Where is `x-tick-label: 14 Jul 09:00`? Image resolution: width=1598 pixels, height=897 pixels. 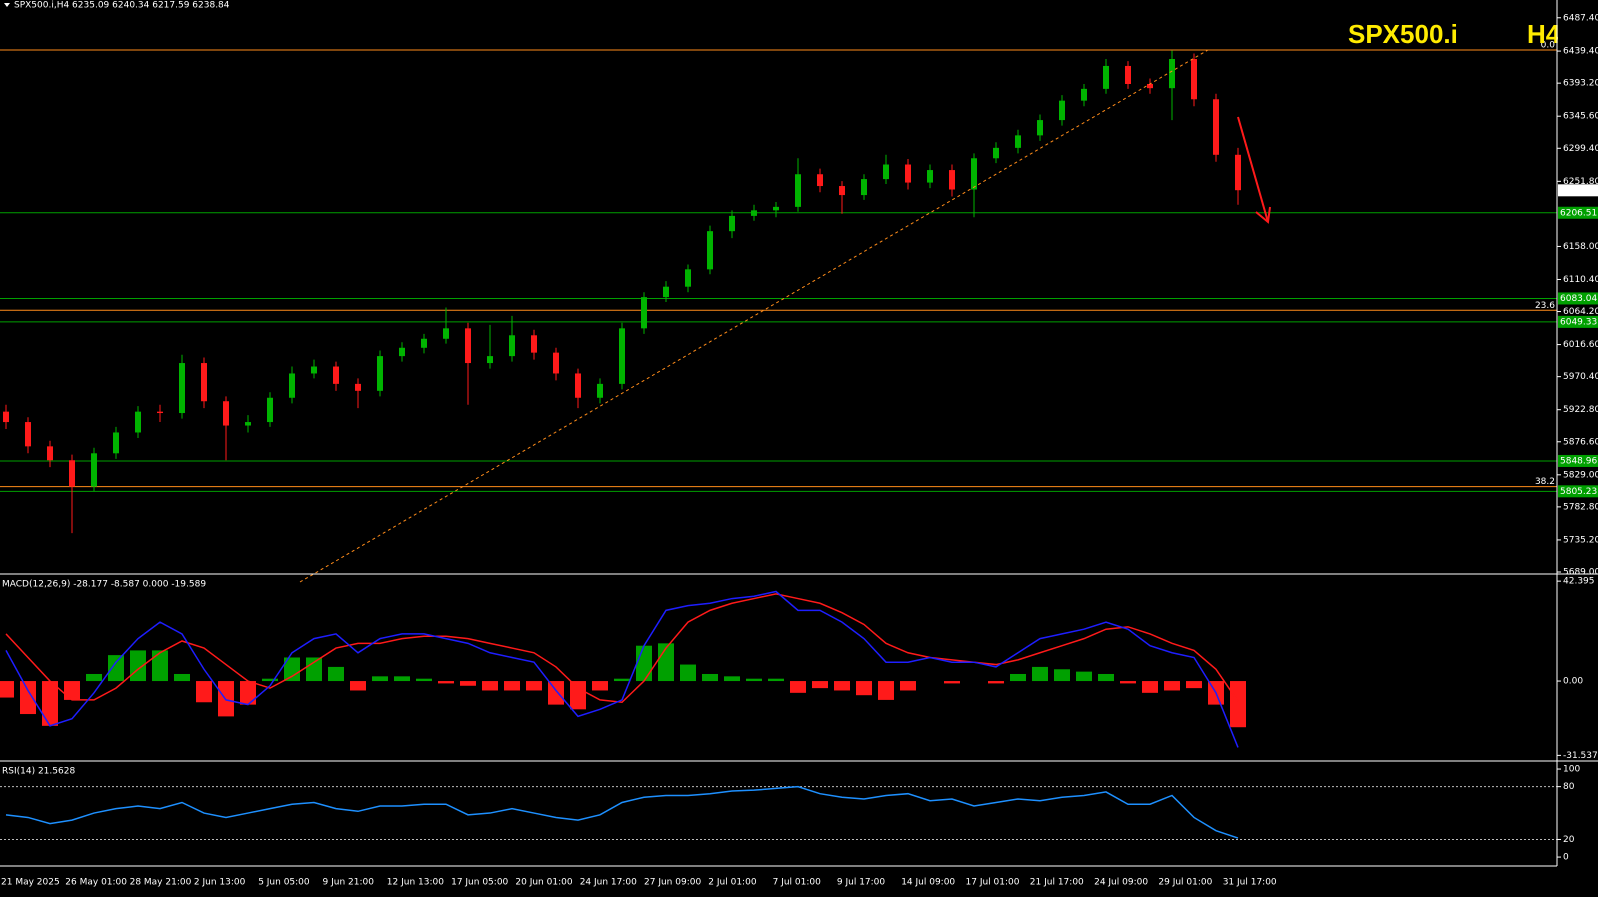 x-tick-label: 14 Jul 09:00 is located at coordinates (928, 883).